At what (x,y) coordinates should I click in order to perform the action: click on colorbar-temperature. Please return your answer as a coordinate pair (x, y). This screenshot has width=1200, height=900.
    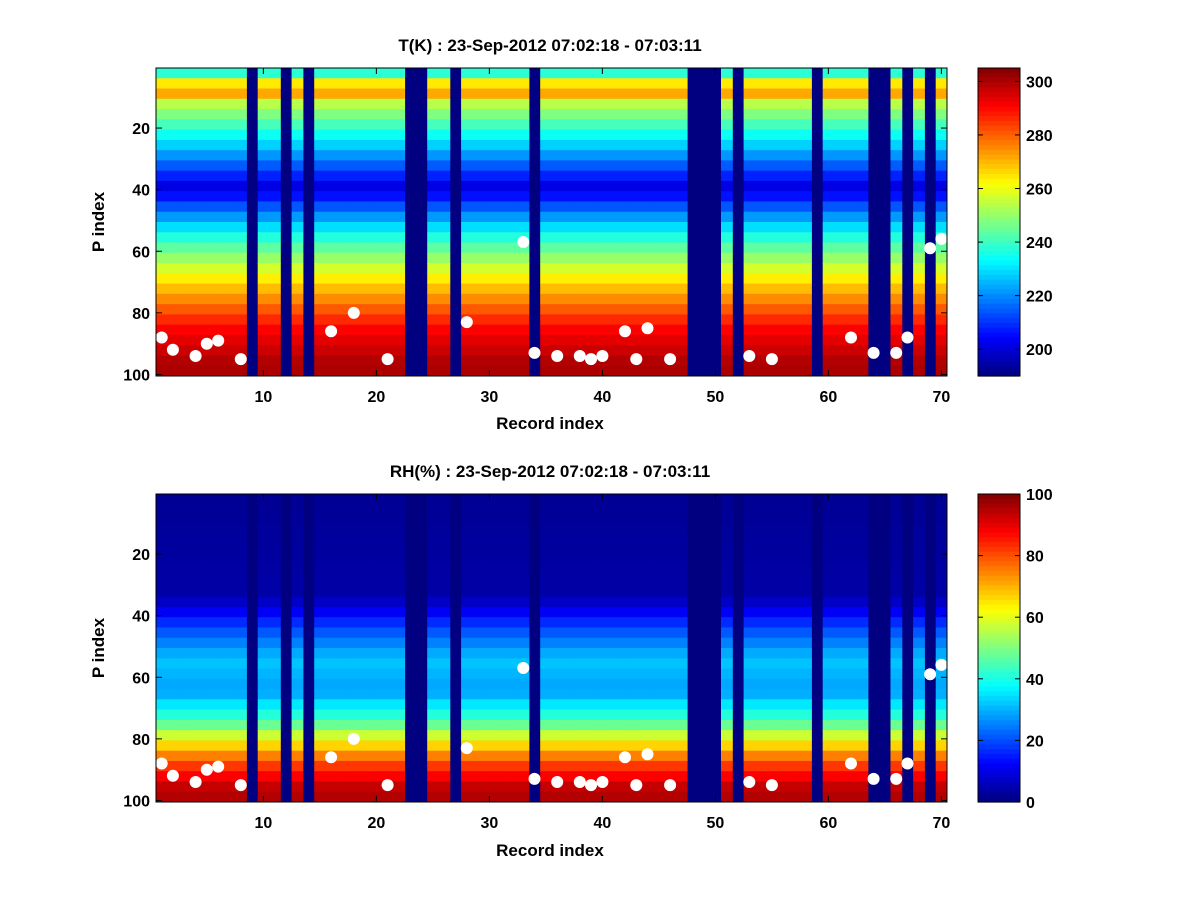
    Looking at the image, I should click on (999, 222).